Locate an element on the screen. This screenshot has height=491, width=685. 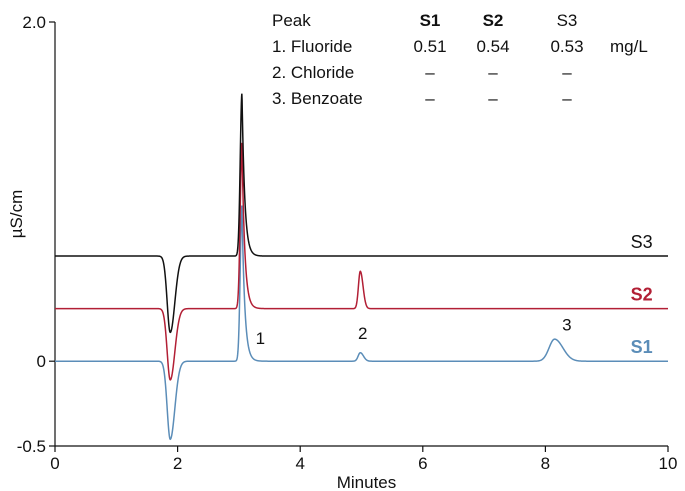
trace-labels: S1 S2 S3 is located at coordinates (642, 294).